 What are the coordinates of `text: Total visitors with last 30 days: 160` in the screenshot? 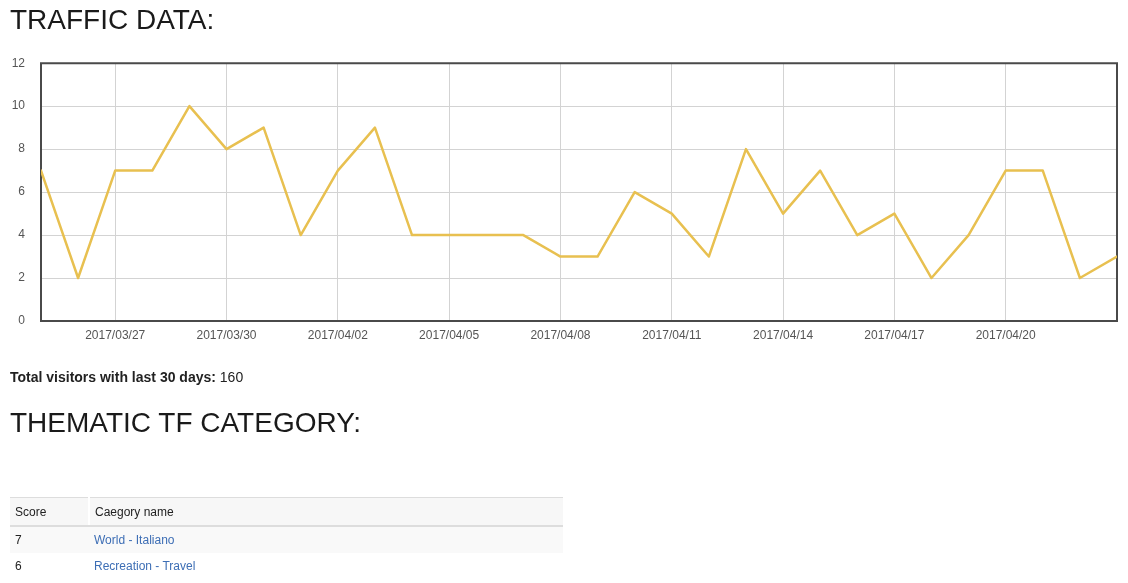 It's located at (127, 377).